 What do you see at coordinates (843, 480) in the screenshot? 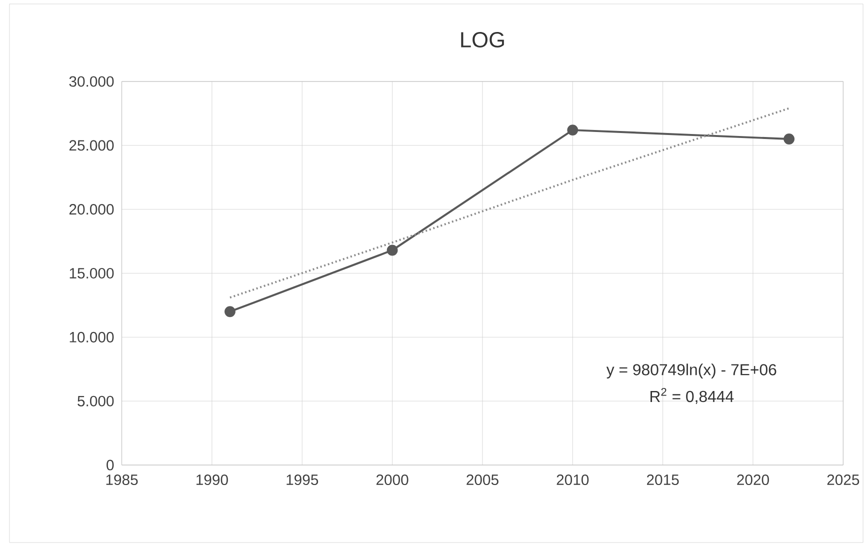
I see `x-tick-label: 2025` at bounding box center [843, 480].